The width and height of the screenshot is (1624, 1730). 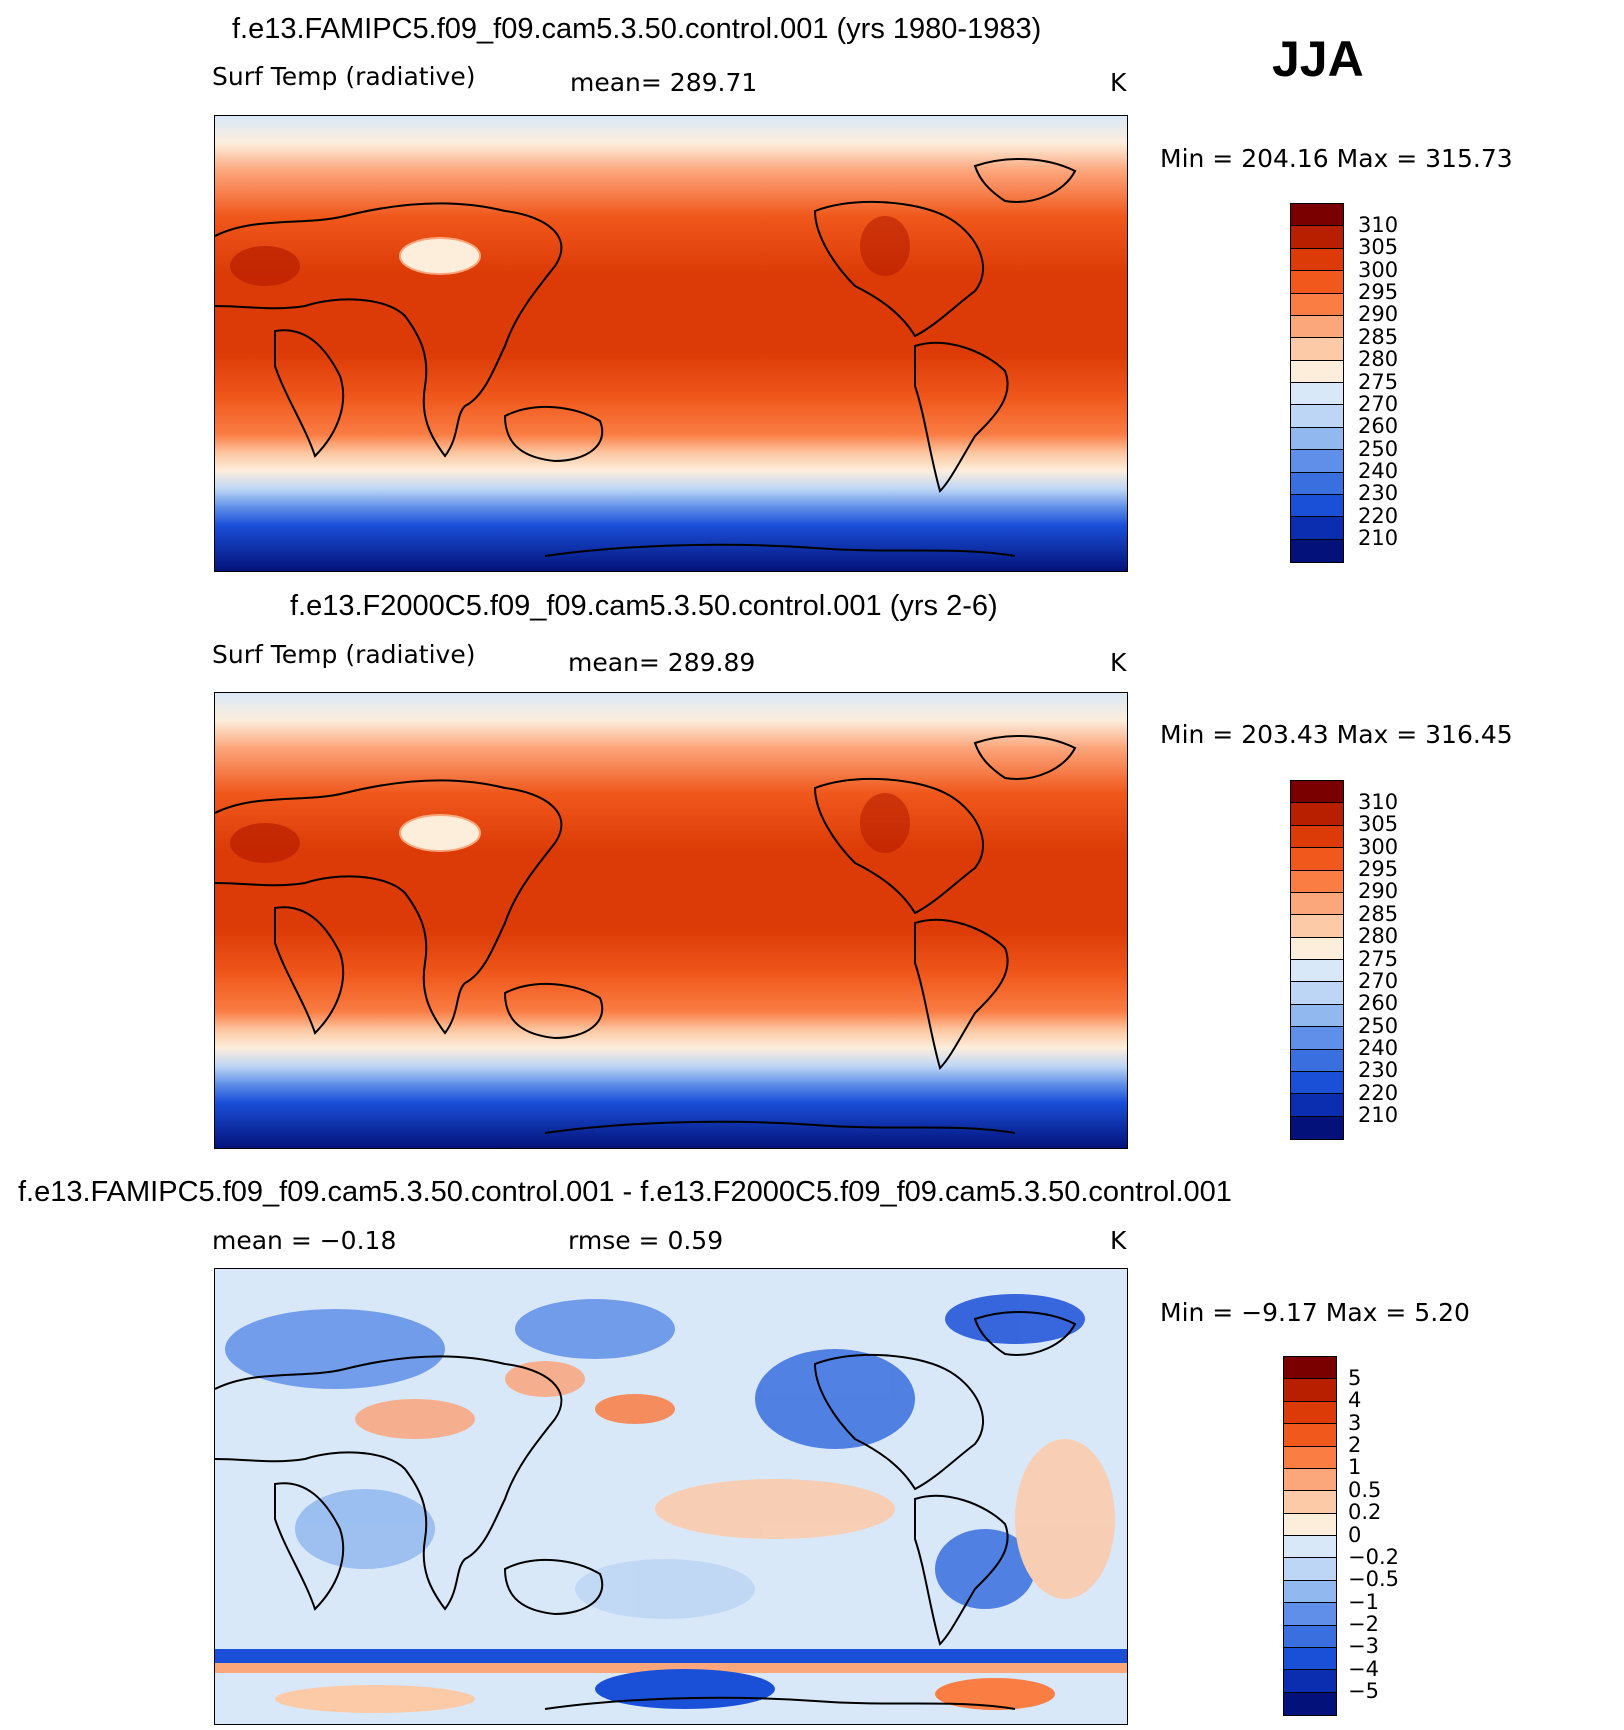 I want to click on colorbar-tick-label: −5, so click(x=1363, y=1691).